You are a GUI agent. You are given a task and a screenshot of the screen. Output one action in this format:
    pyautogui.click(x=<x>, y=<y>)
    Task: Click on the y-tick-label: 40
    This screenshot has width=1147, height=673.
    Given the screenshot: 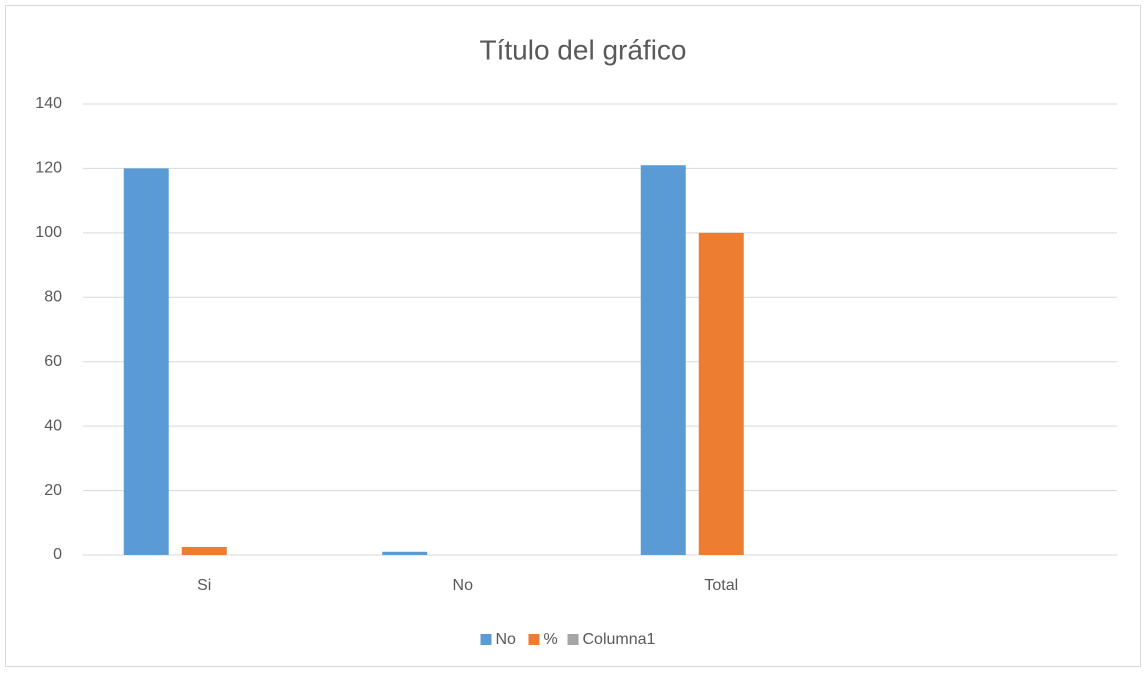 What is the action you would take?
    pyautogui.click(x=53, y=425)
    